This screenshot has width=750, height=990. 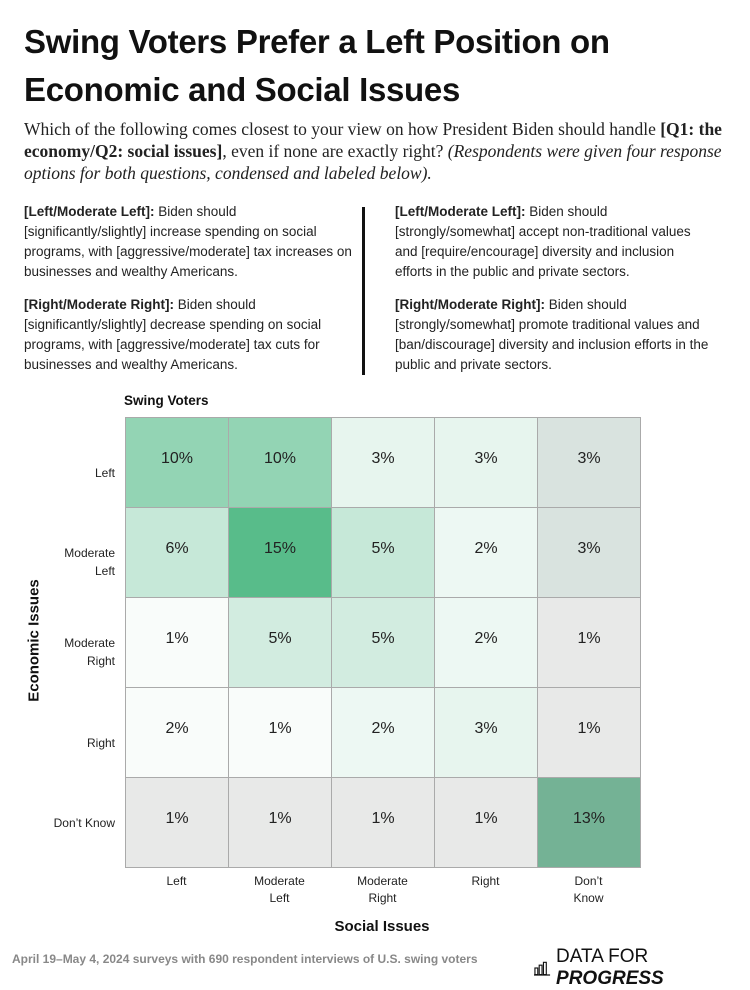 I want to click on column-divider, so click(x=363, y=291).